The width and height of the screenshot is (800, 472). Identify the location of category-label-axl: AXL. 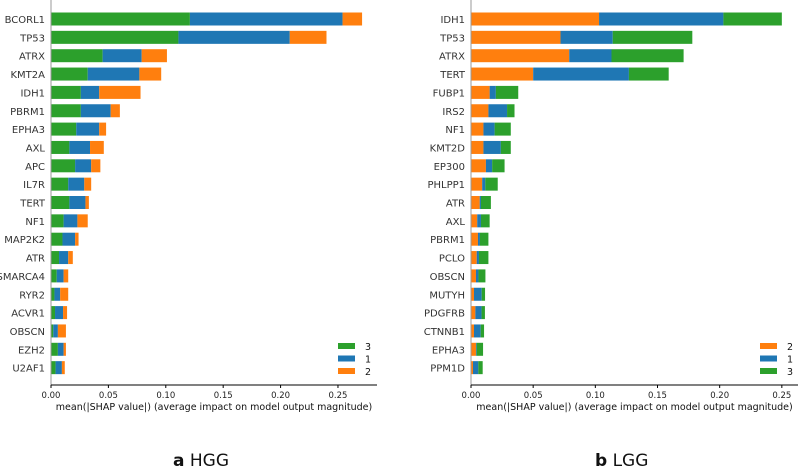
(36, 148).